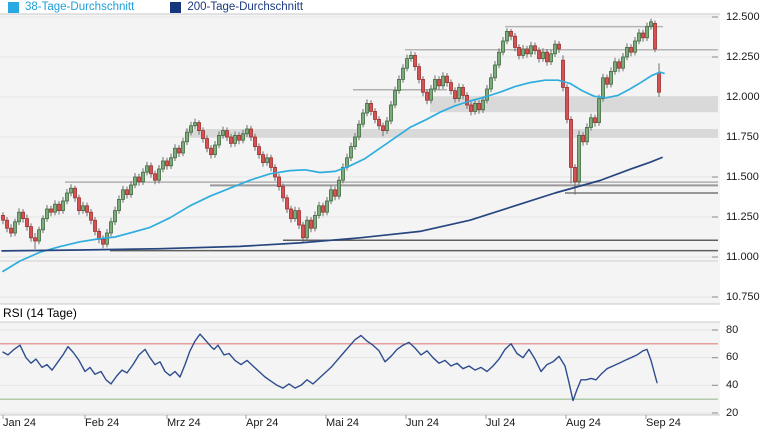 The width and height of the screenshot is (765, 430). What do you see at coordinates (423, 423) in the screenshot?
I see `x-axis-month-label: Jun 24` at bounding box center [423, 423].